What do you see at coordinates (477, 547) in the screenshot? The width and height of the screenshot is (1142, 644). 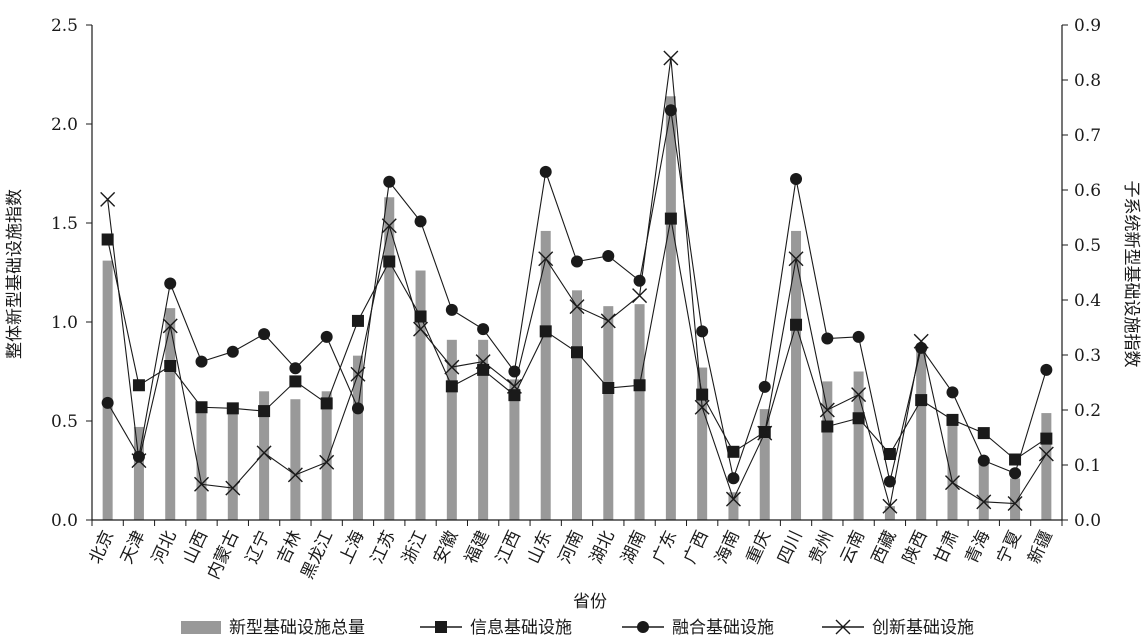 I see `category-label: 福建` at bounding box center [477, 547].